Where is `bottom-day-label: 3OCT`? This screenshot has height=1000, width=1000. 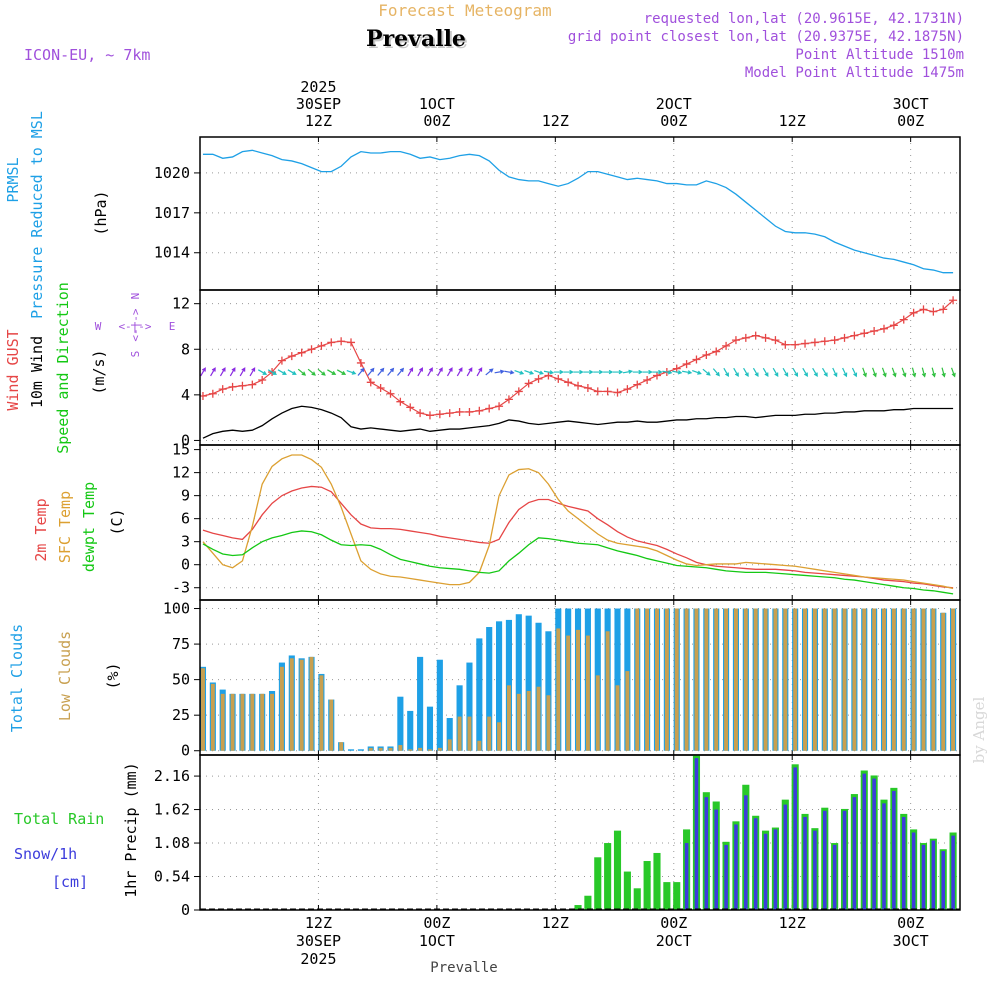
bottom-day-label: 3OCT is located at coordinates (911, 941).